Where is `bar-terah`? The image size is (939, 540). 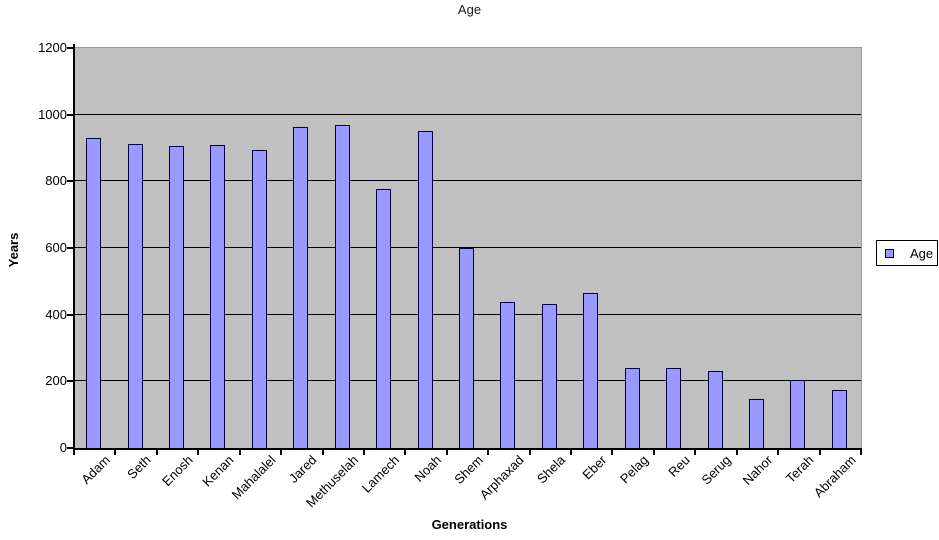 bar-terah is located at coordinates (798, 413).